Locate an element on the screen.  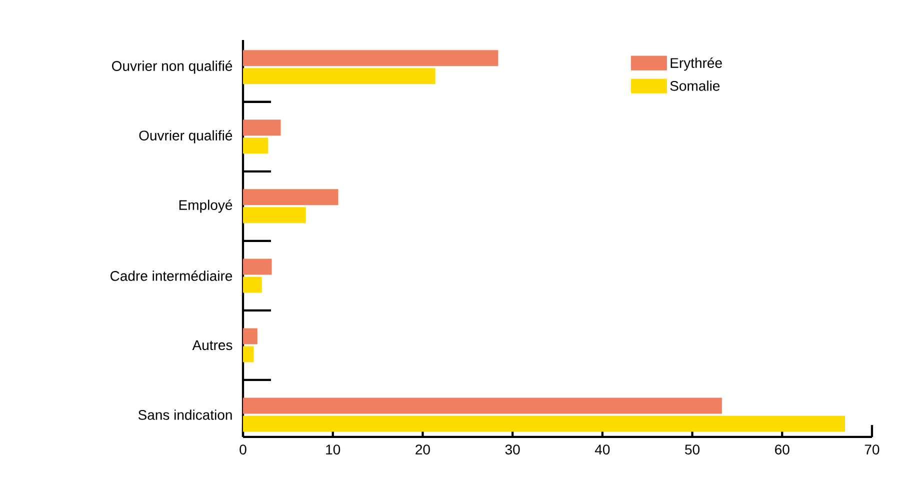
y-tick-label: Ouvrier qualifié is located at coordinates (185, 137).